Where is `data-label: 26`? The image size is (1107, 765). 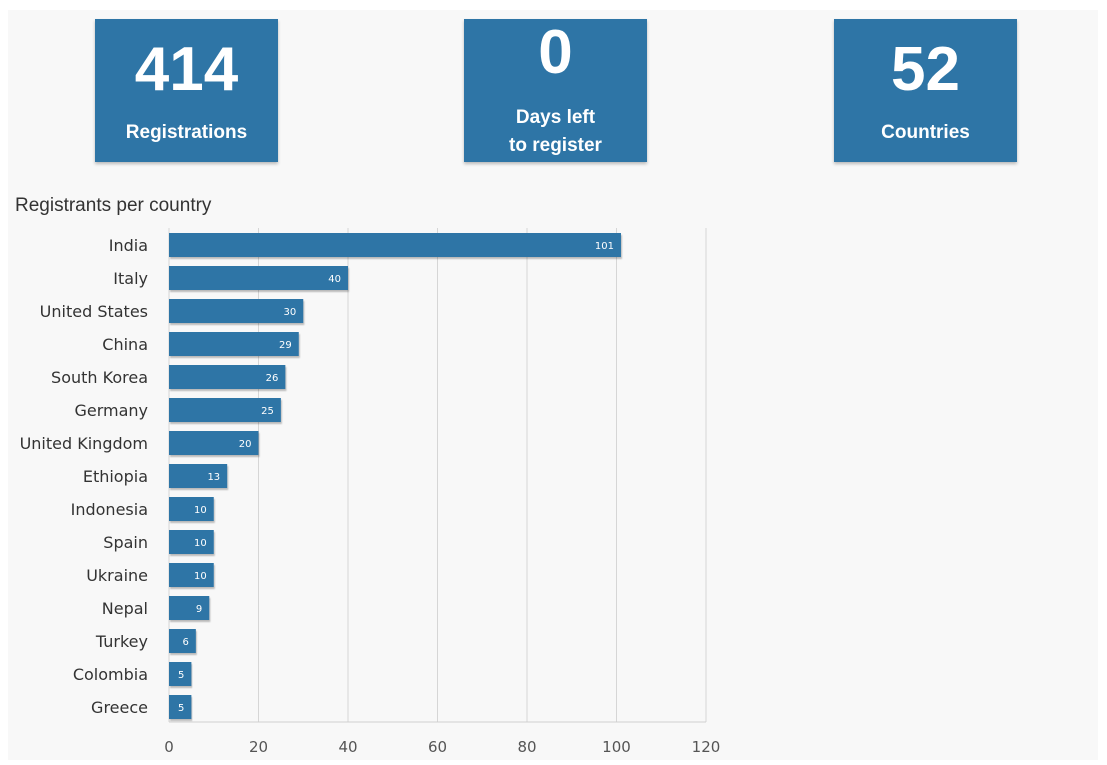
data-label: 26 is located at coordinates (272, 378).